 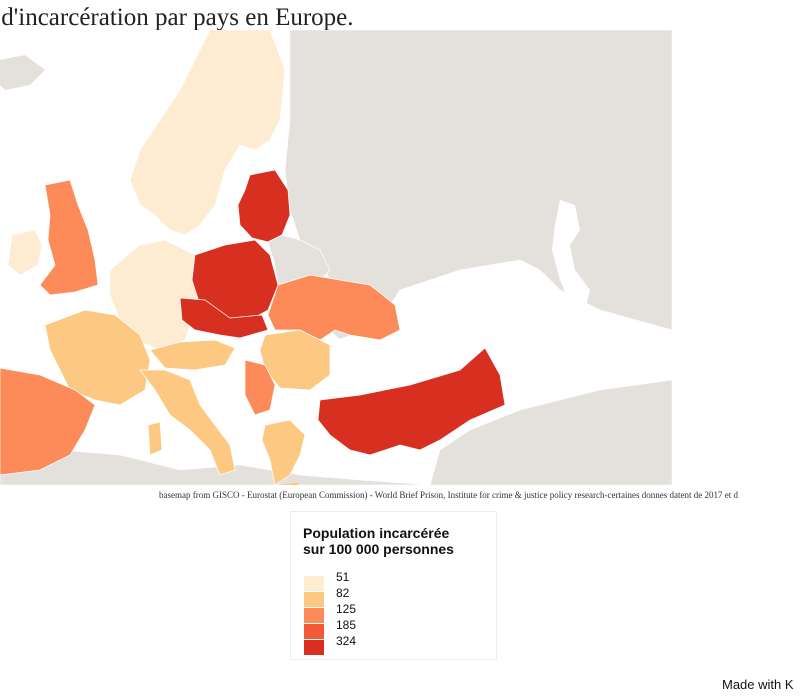 What do you see at coordinates (48, 421) in the screenshot?
I see `country-spain` at bounding box center [48, 421].